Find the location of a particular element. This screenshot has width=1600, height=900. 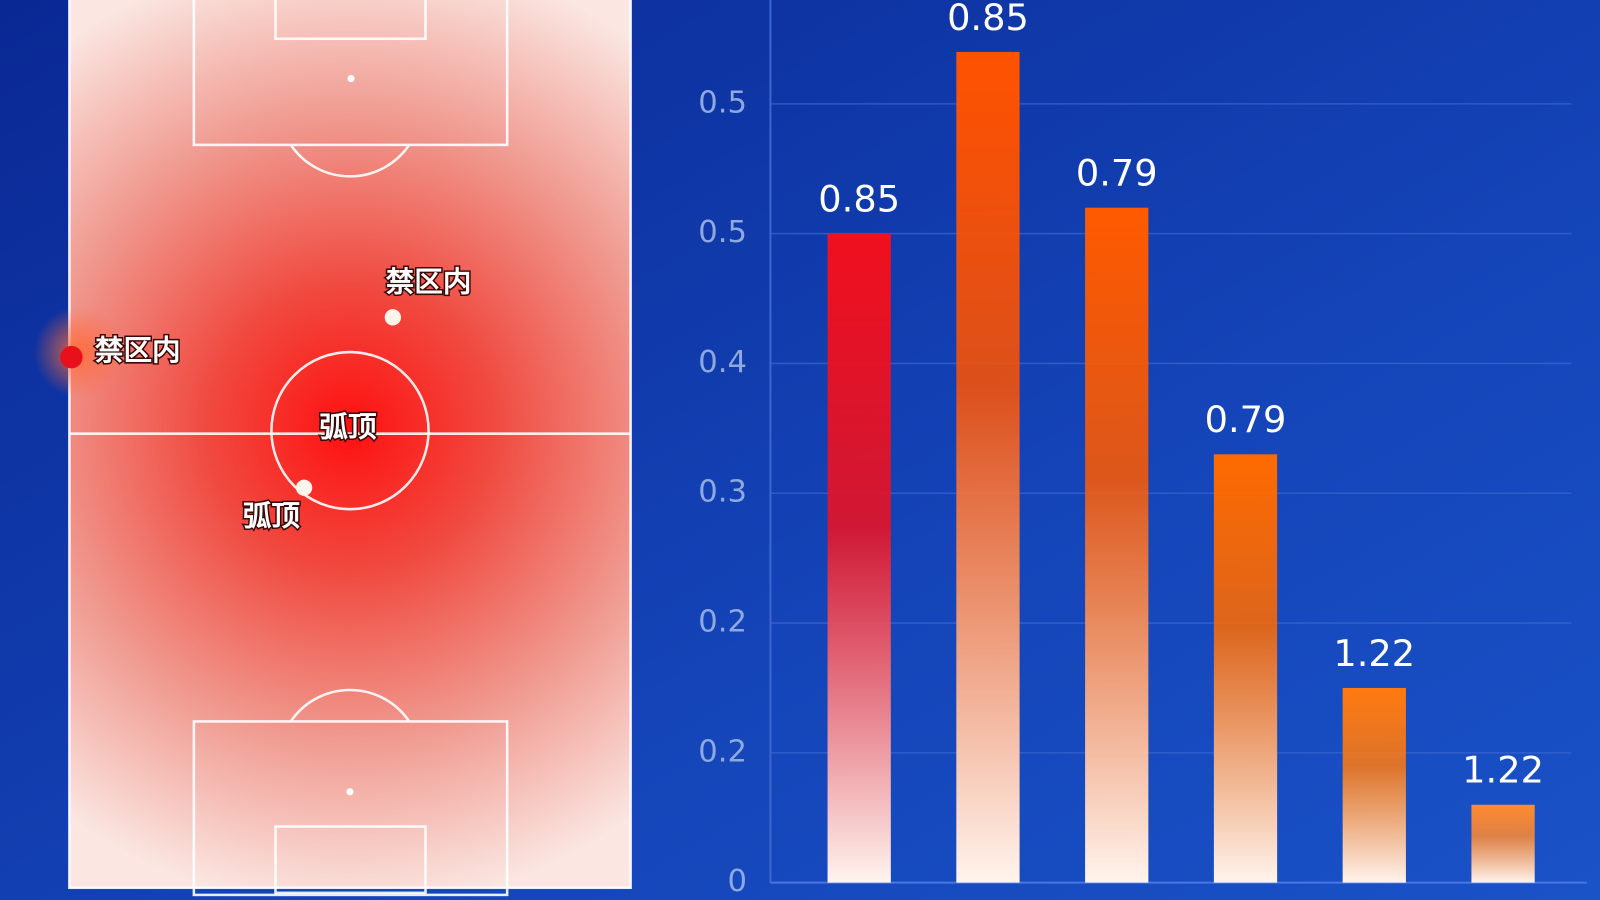

y-tick-label: 0.3 is located at coordinates (722, 492).